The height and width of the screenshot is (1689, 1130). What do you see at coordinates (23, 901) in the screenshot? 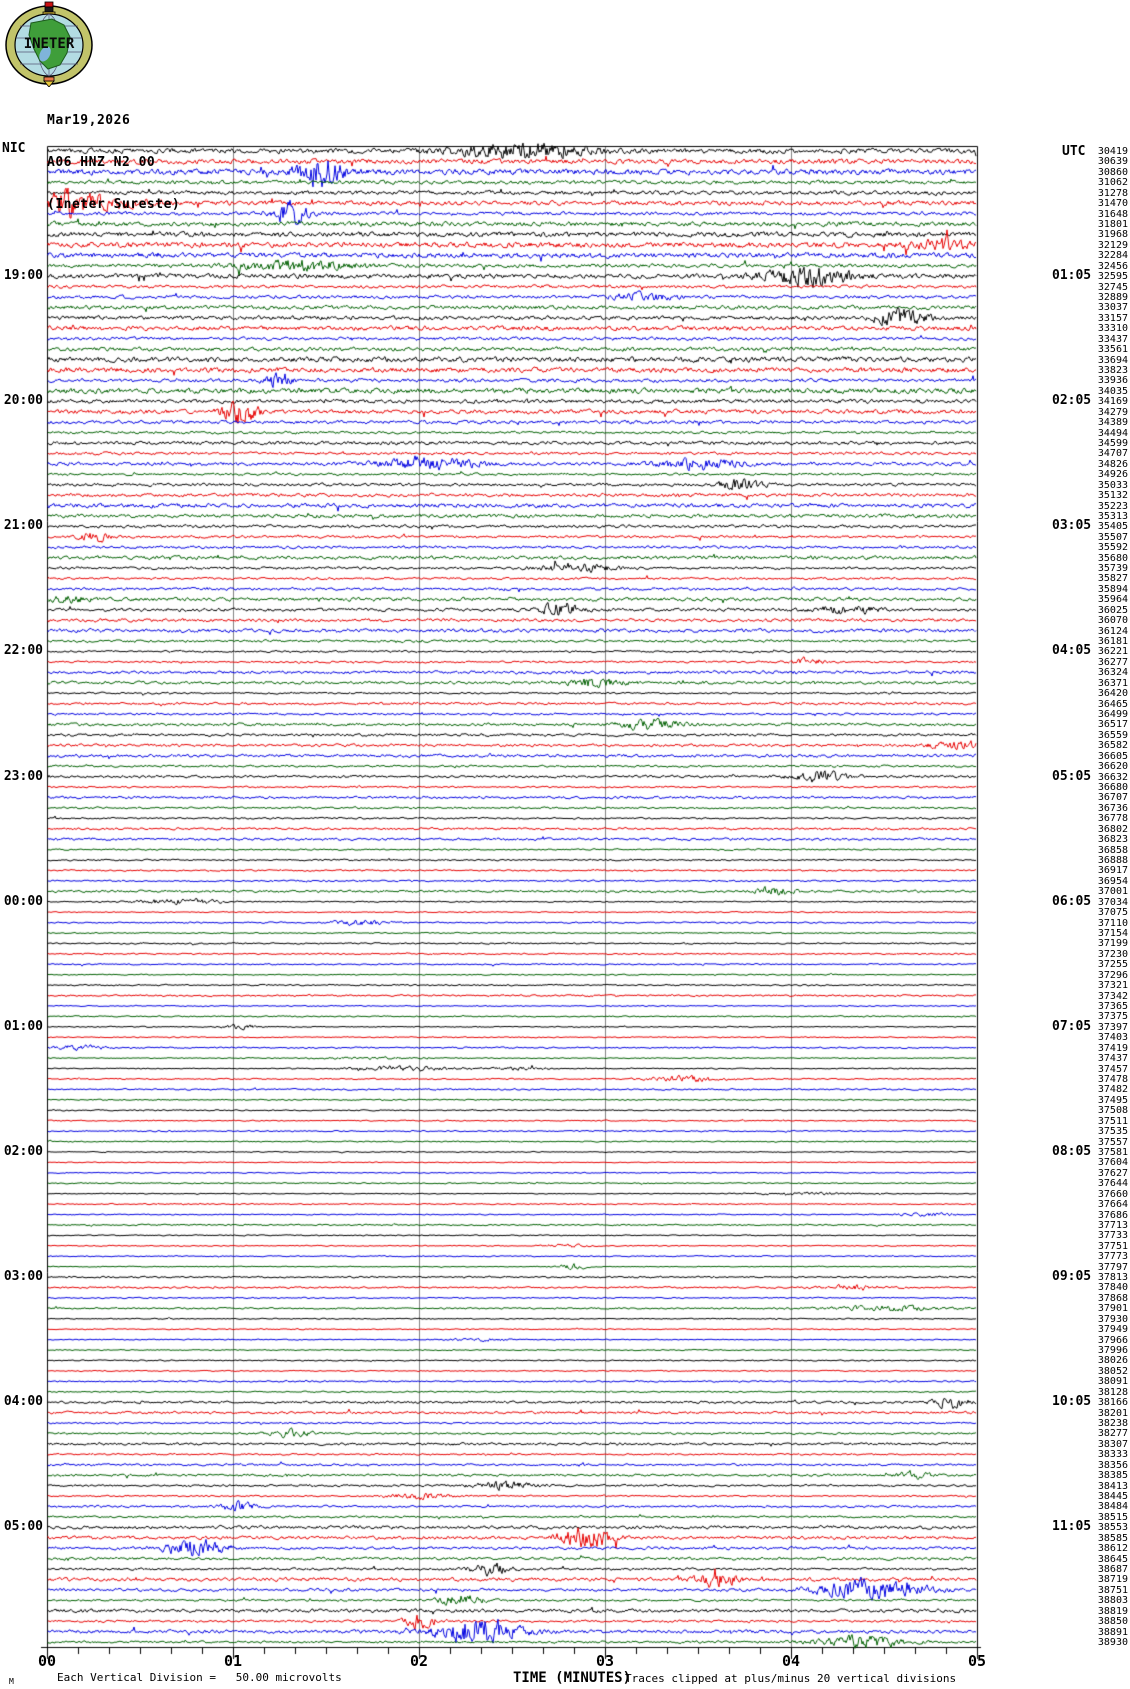
I see `left-hour-label: 00:00` at bounding box center [23, 901].